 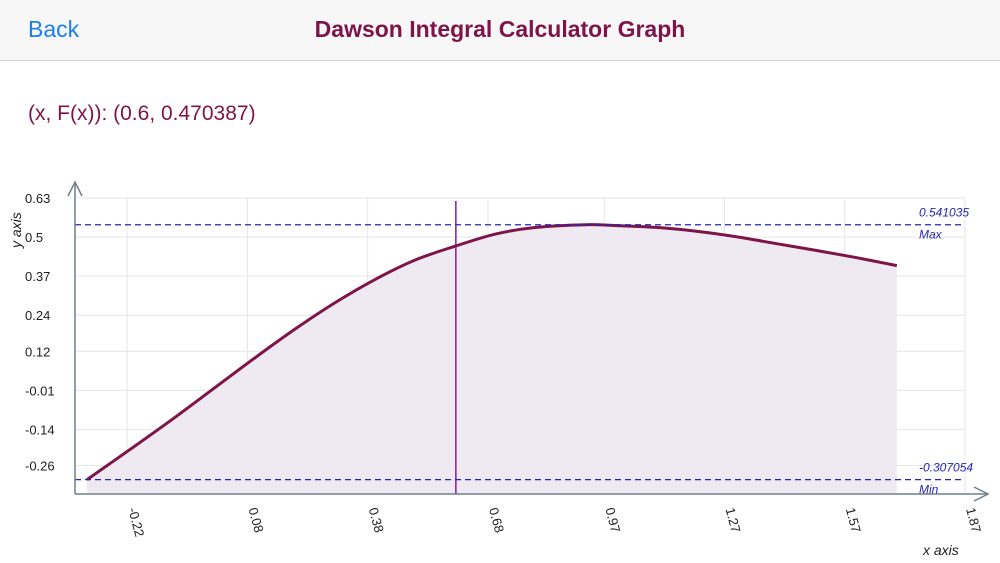 I want to click on y-tick-label: 0.12, so click(x=37, y=351).